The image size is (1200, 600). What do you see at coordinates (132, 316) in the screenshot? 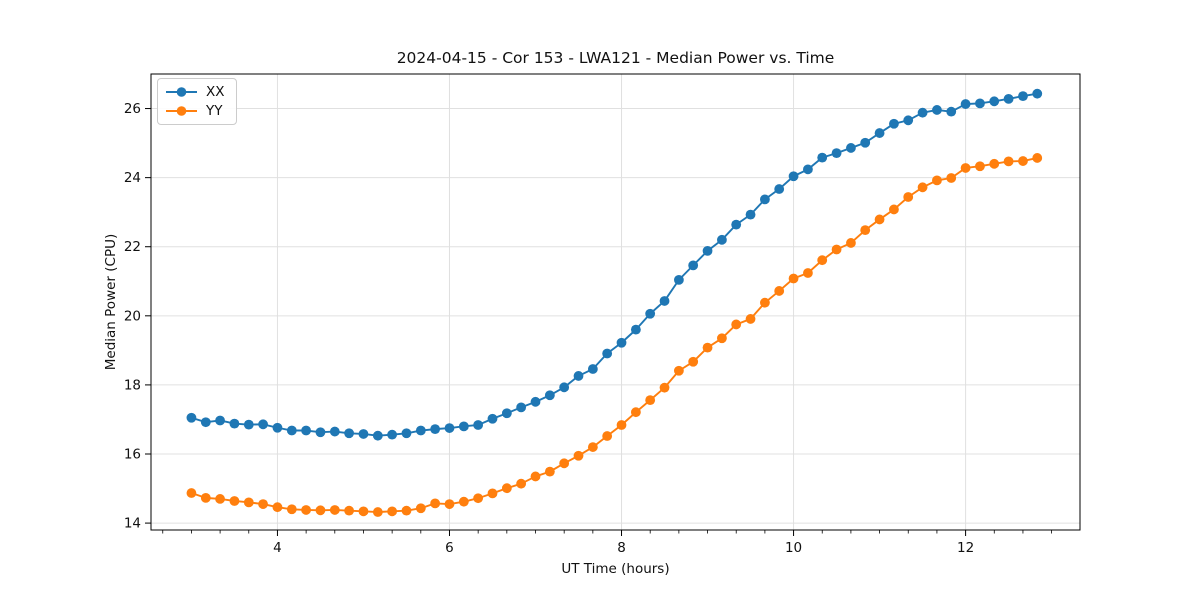
I see `y-tick-label: 20` at bounding box center [132, 316].